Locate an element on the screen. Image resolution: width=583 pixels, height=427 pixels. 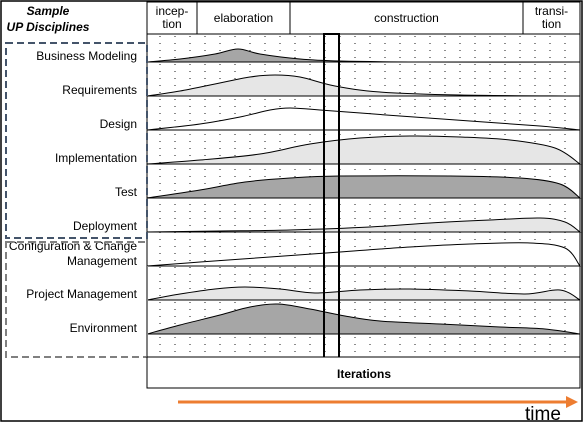
discipline-label: Business Modeling is located at coordinates (86, 56).